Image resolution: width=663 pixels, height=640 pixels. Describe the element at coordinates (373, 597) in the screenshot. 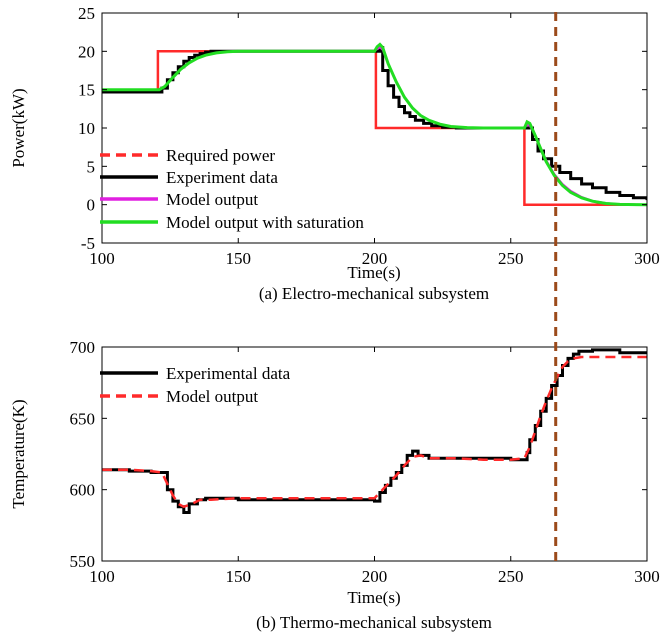

I see `x-axis-label-b: Time(s)` at that location.